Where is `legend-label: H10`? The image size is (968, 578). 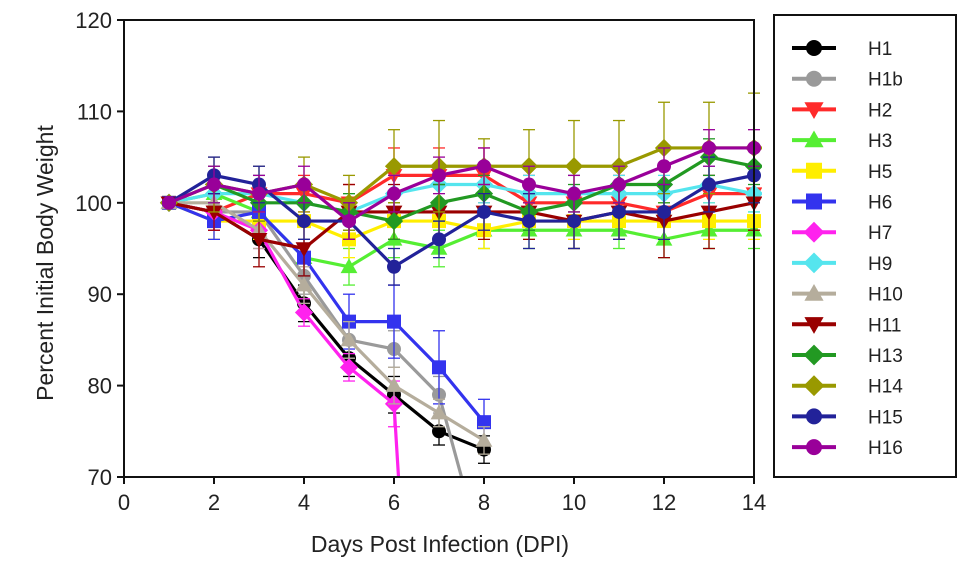
legend-label: H10 is located at coordinates (885, 295).